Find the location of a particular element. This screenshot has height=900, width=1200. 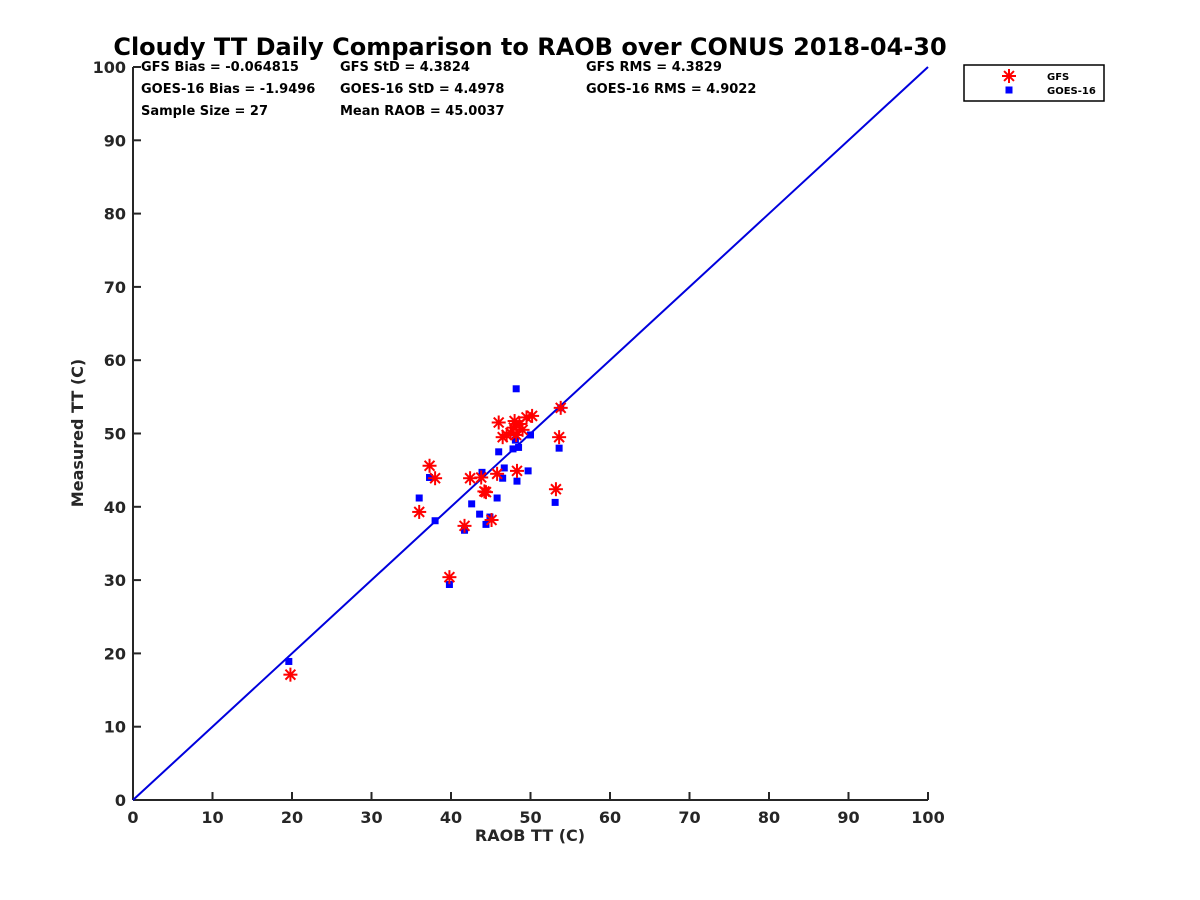

x-tick-label: 10 is located at coordinates (212, 817).